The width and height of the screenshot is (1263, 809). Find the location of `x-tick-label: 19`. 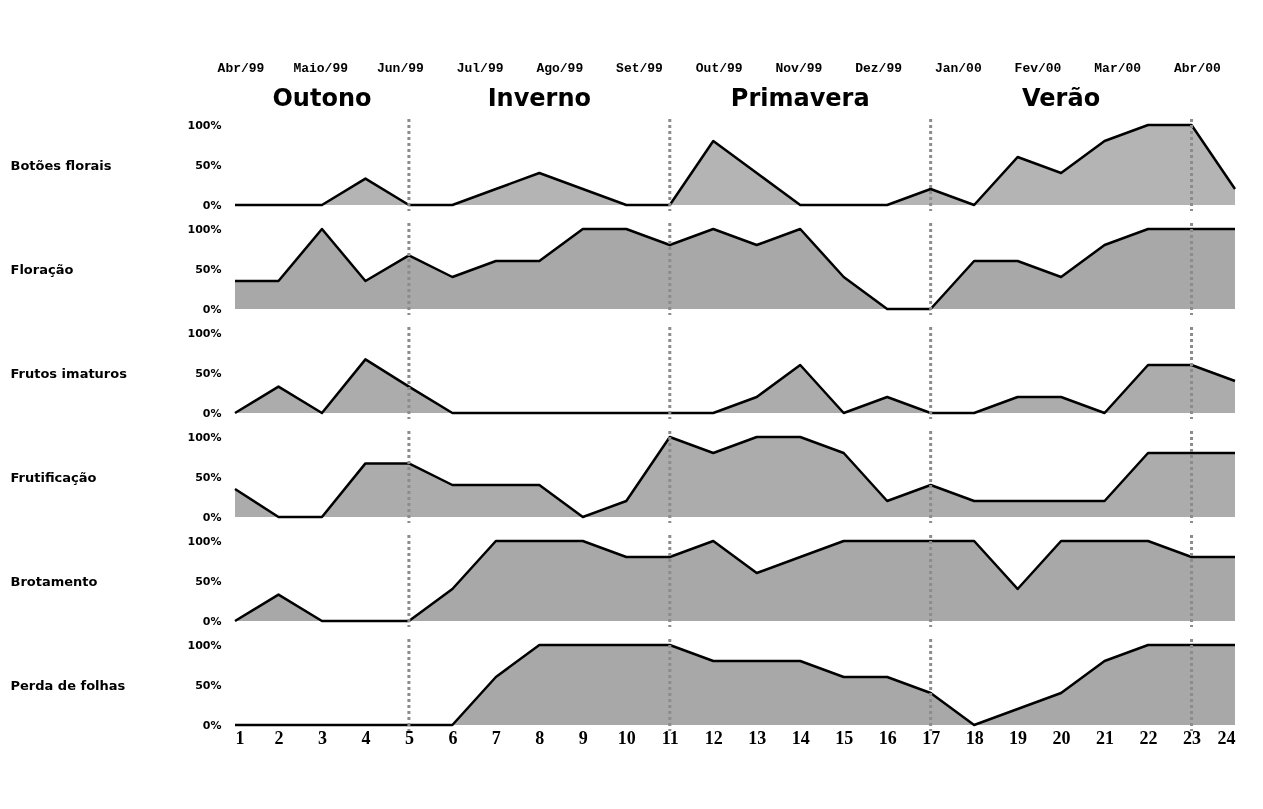

x-tick-label: 19 is located at coordinates (1018, 737).